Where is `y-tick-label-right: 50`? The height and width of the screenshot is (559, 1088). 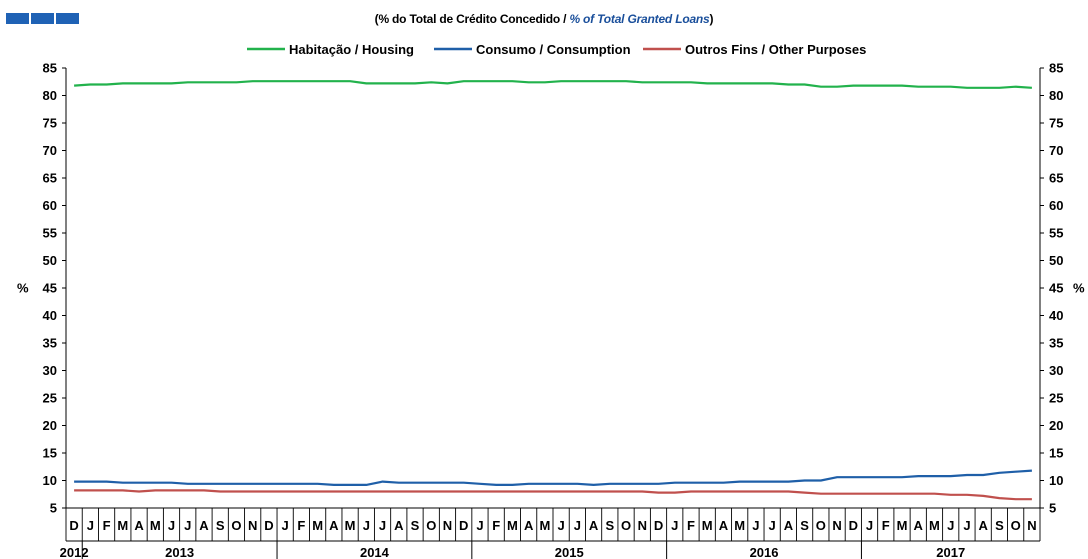
y-tick-label-right: 50 is located at coordinates (1056, 260).